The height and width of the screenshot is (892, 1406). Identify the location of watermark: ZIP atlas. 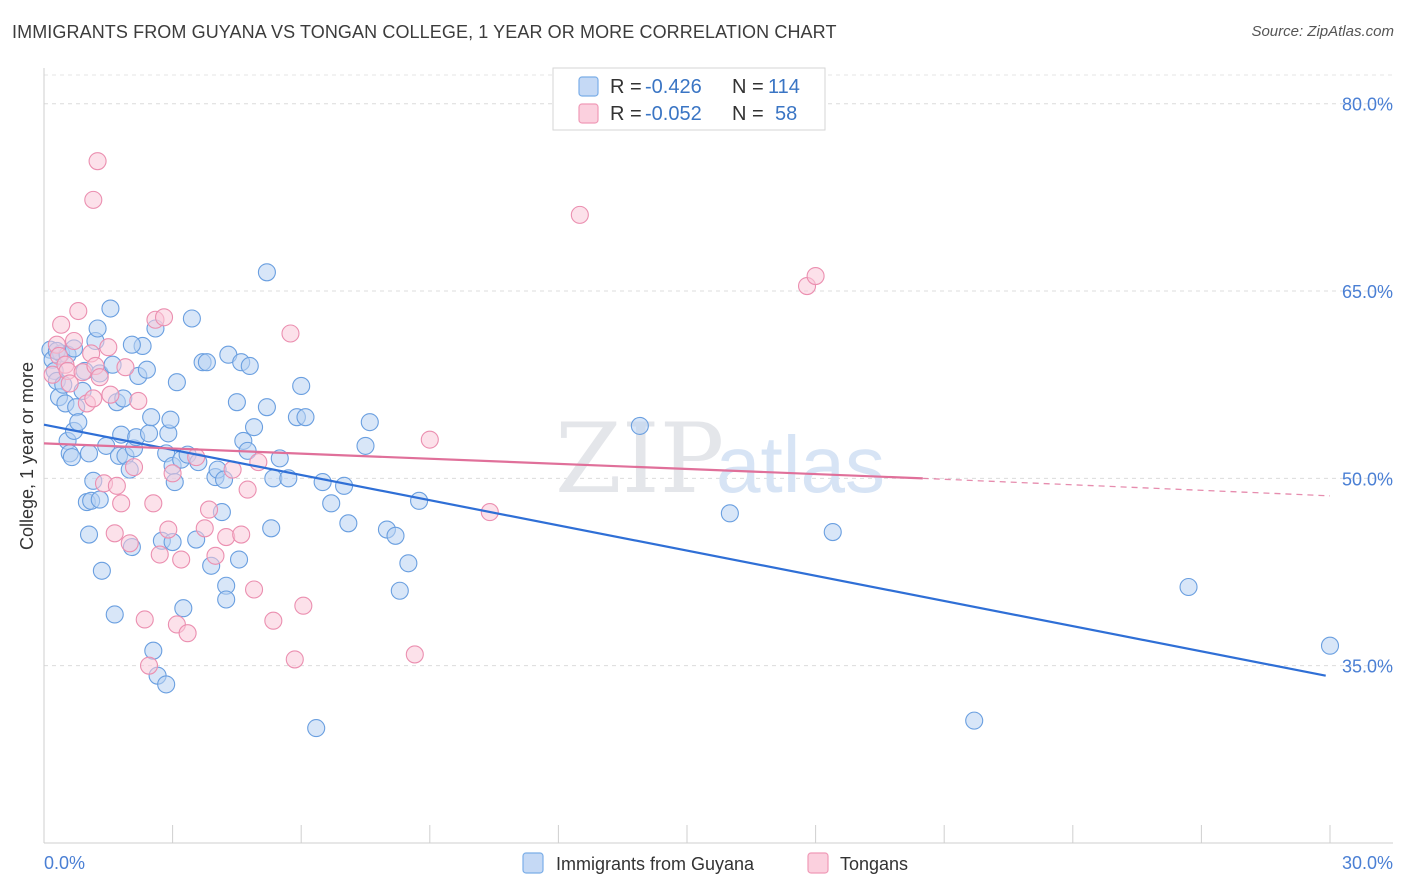
(720, 459).